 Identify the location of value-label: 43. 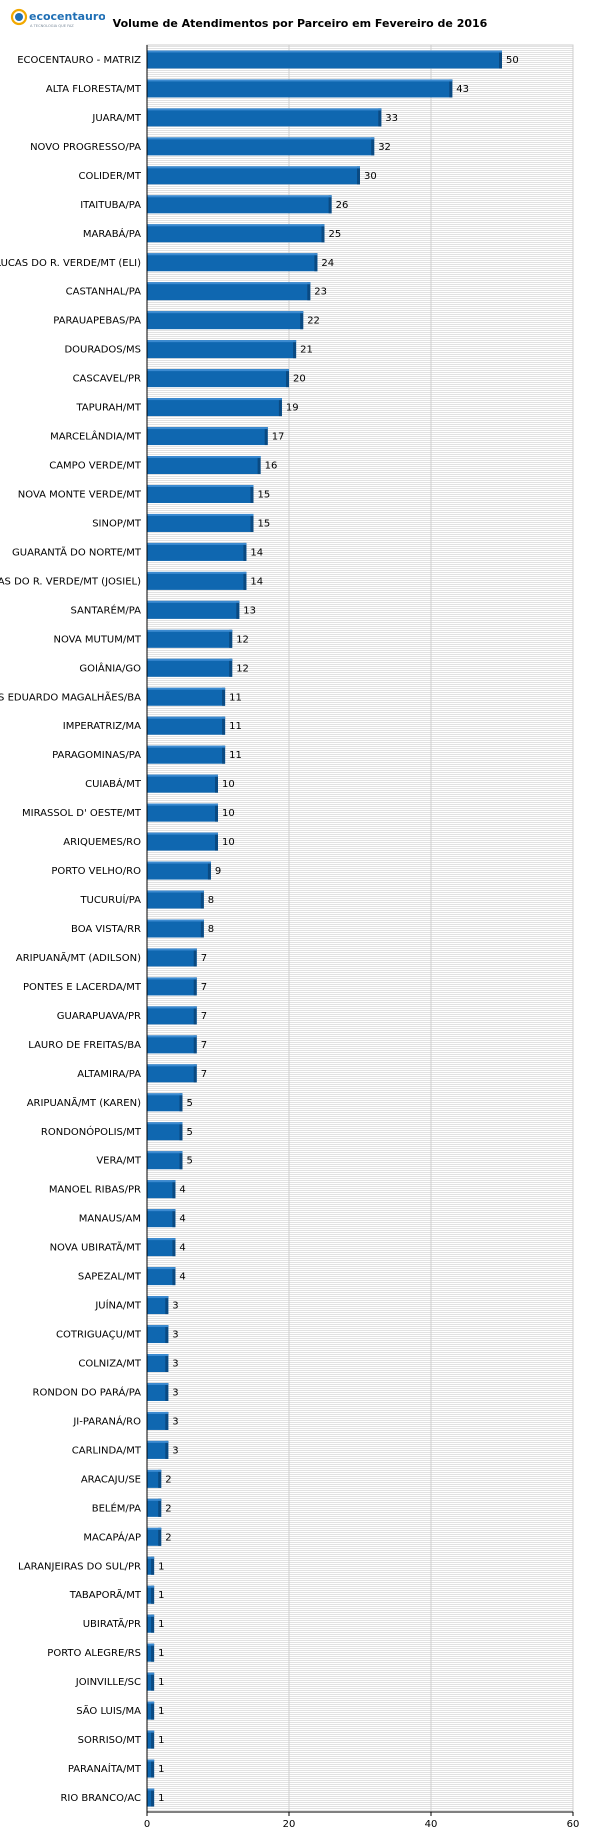
(462, 89).